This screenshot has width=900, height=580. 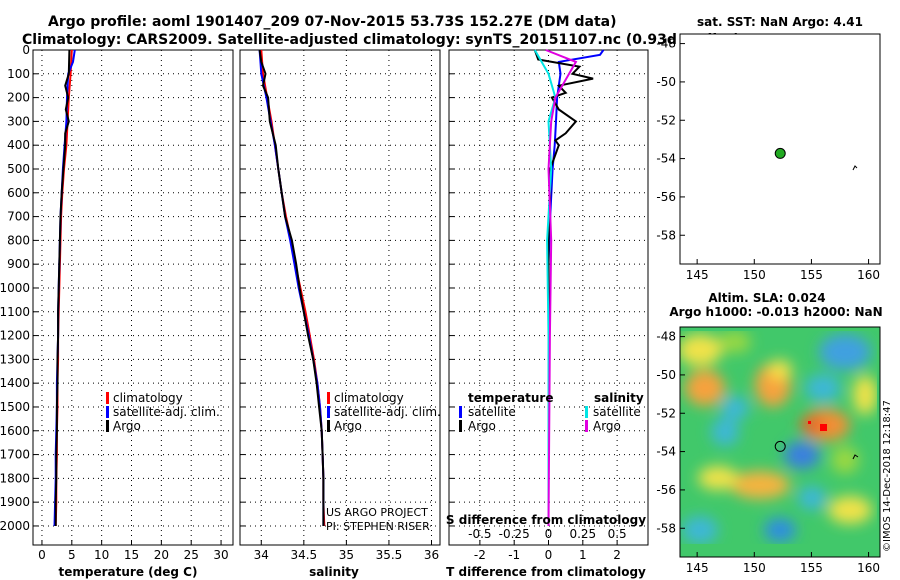 I want to click on xtick-label: 20, so click(x=161, y=555).